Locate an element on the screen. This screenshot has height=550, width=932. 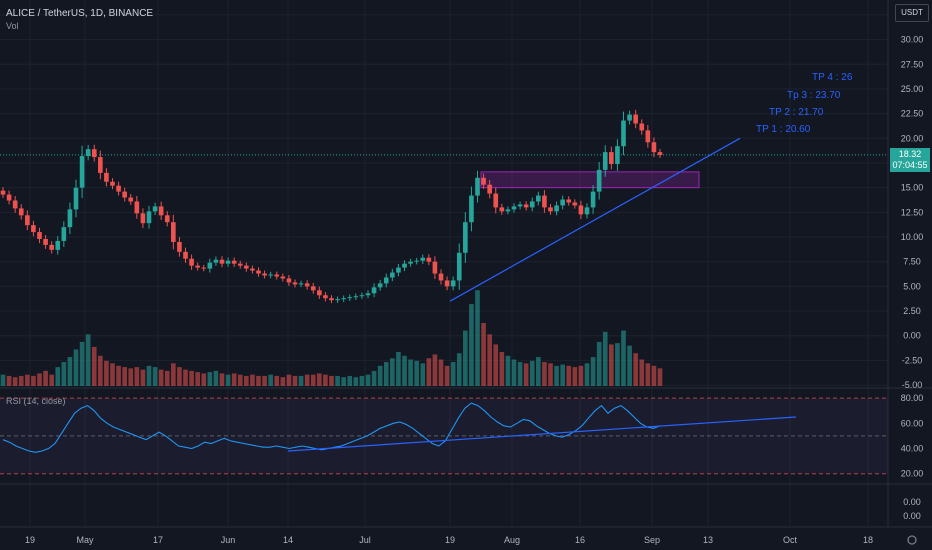
price-tick-label: -5.00 is located at coordinates (912, 385).